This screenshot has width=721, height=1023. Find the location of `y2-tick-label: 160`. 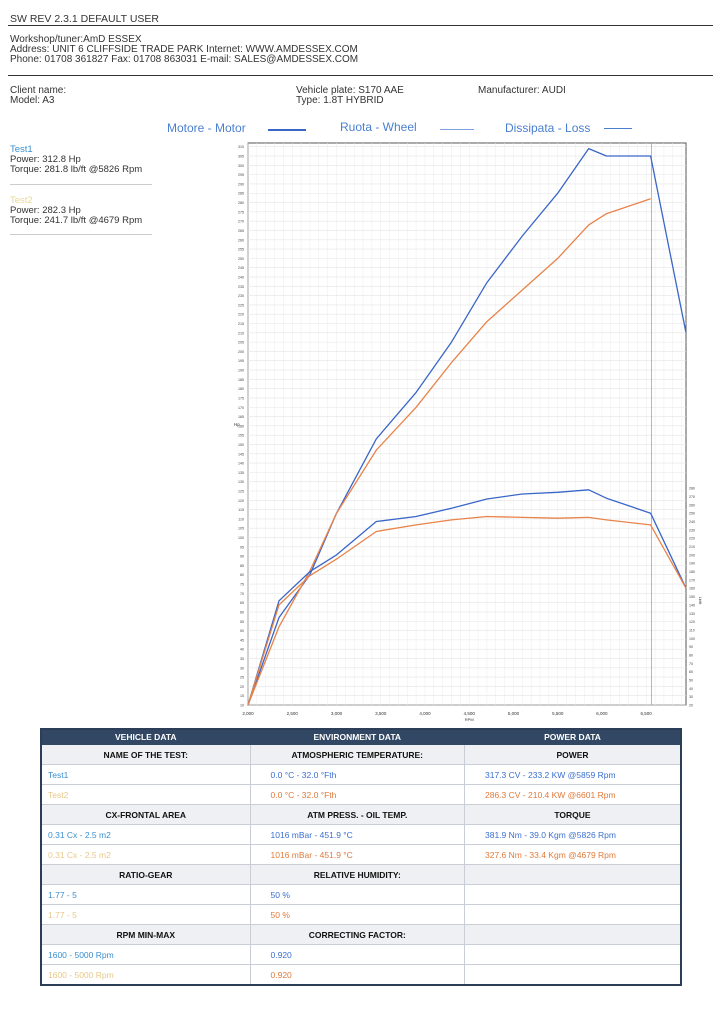

y2-tick-label: 160 is located at coordinates (692, 589).